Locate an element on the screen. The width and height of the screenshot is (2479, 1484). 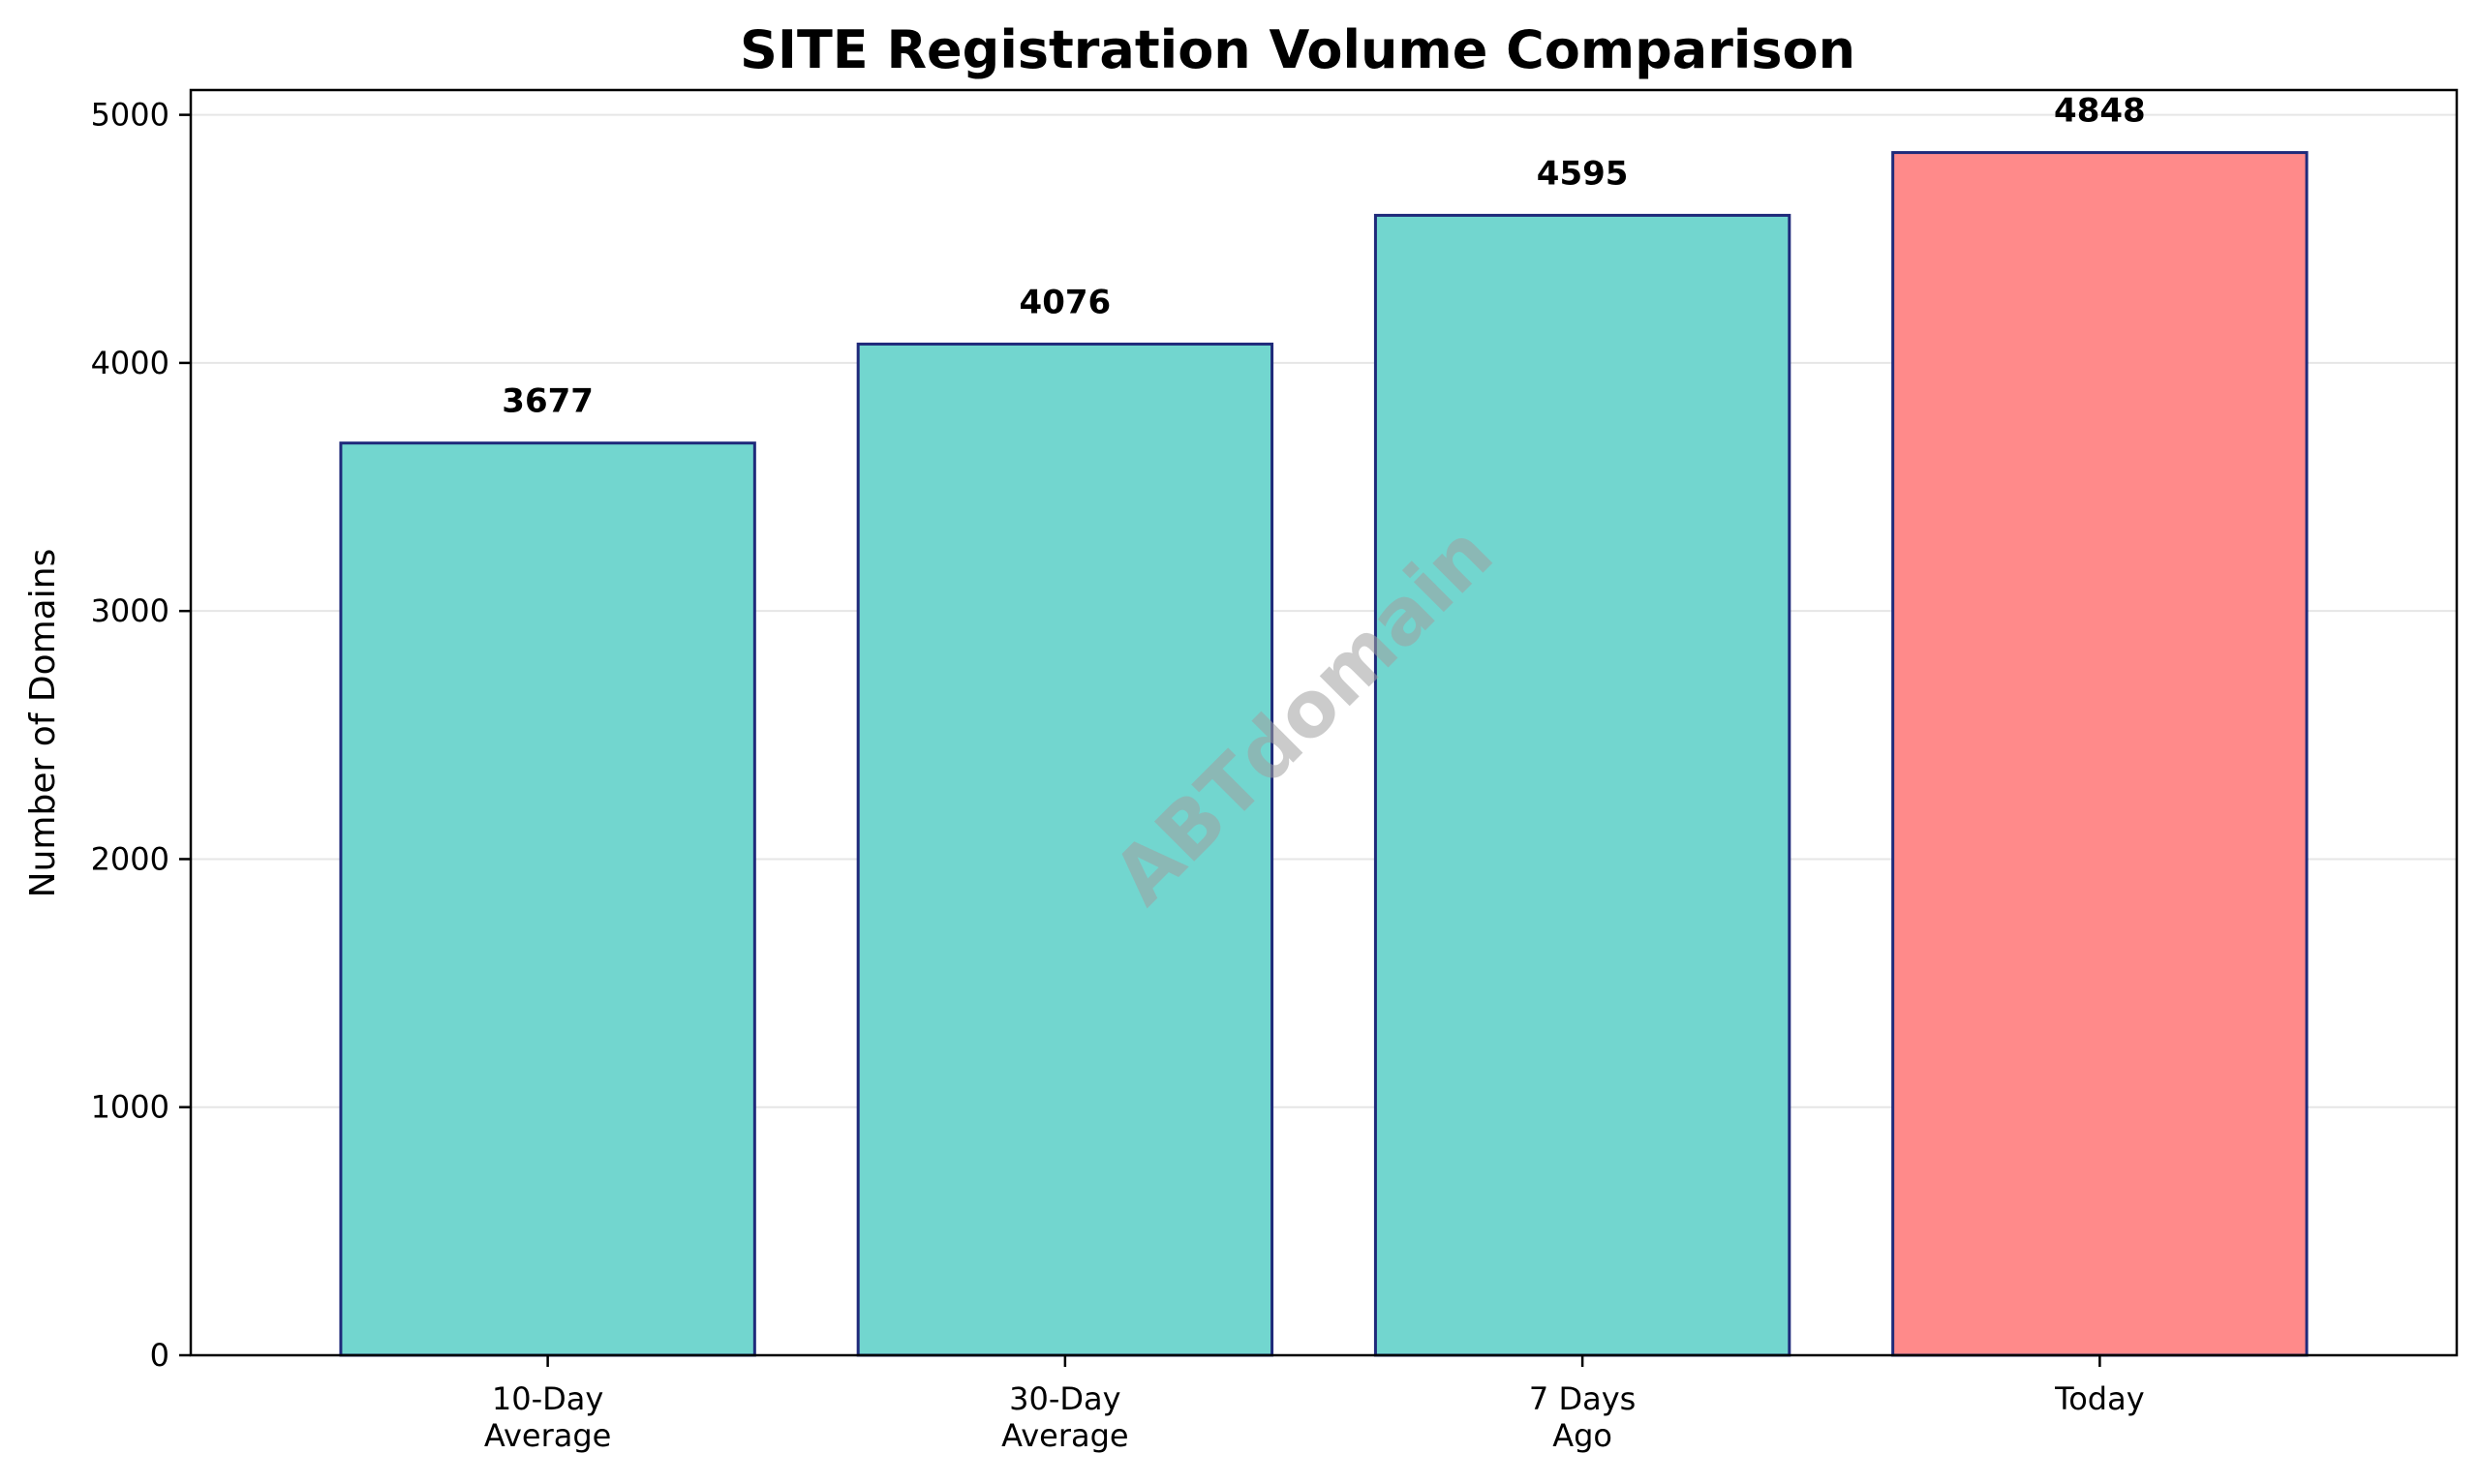
x-tick-label: Today is located at coordinates (2099, 1398).